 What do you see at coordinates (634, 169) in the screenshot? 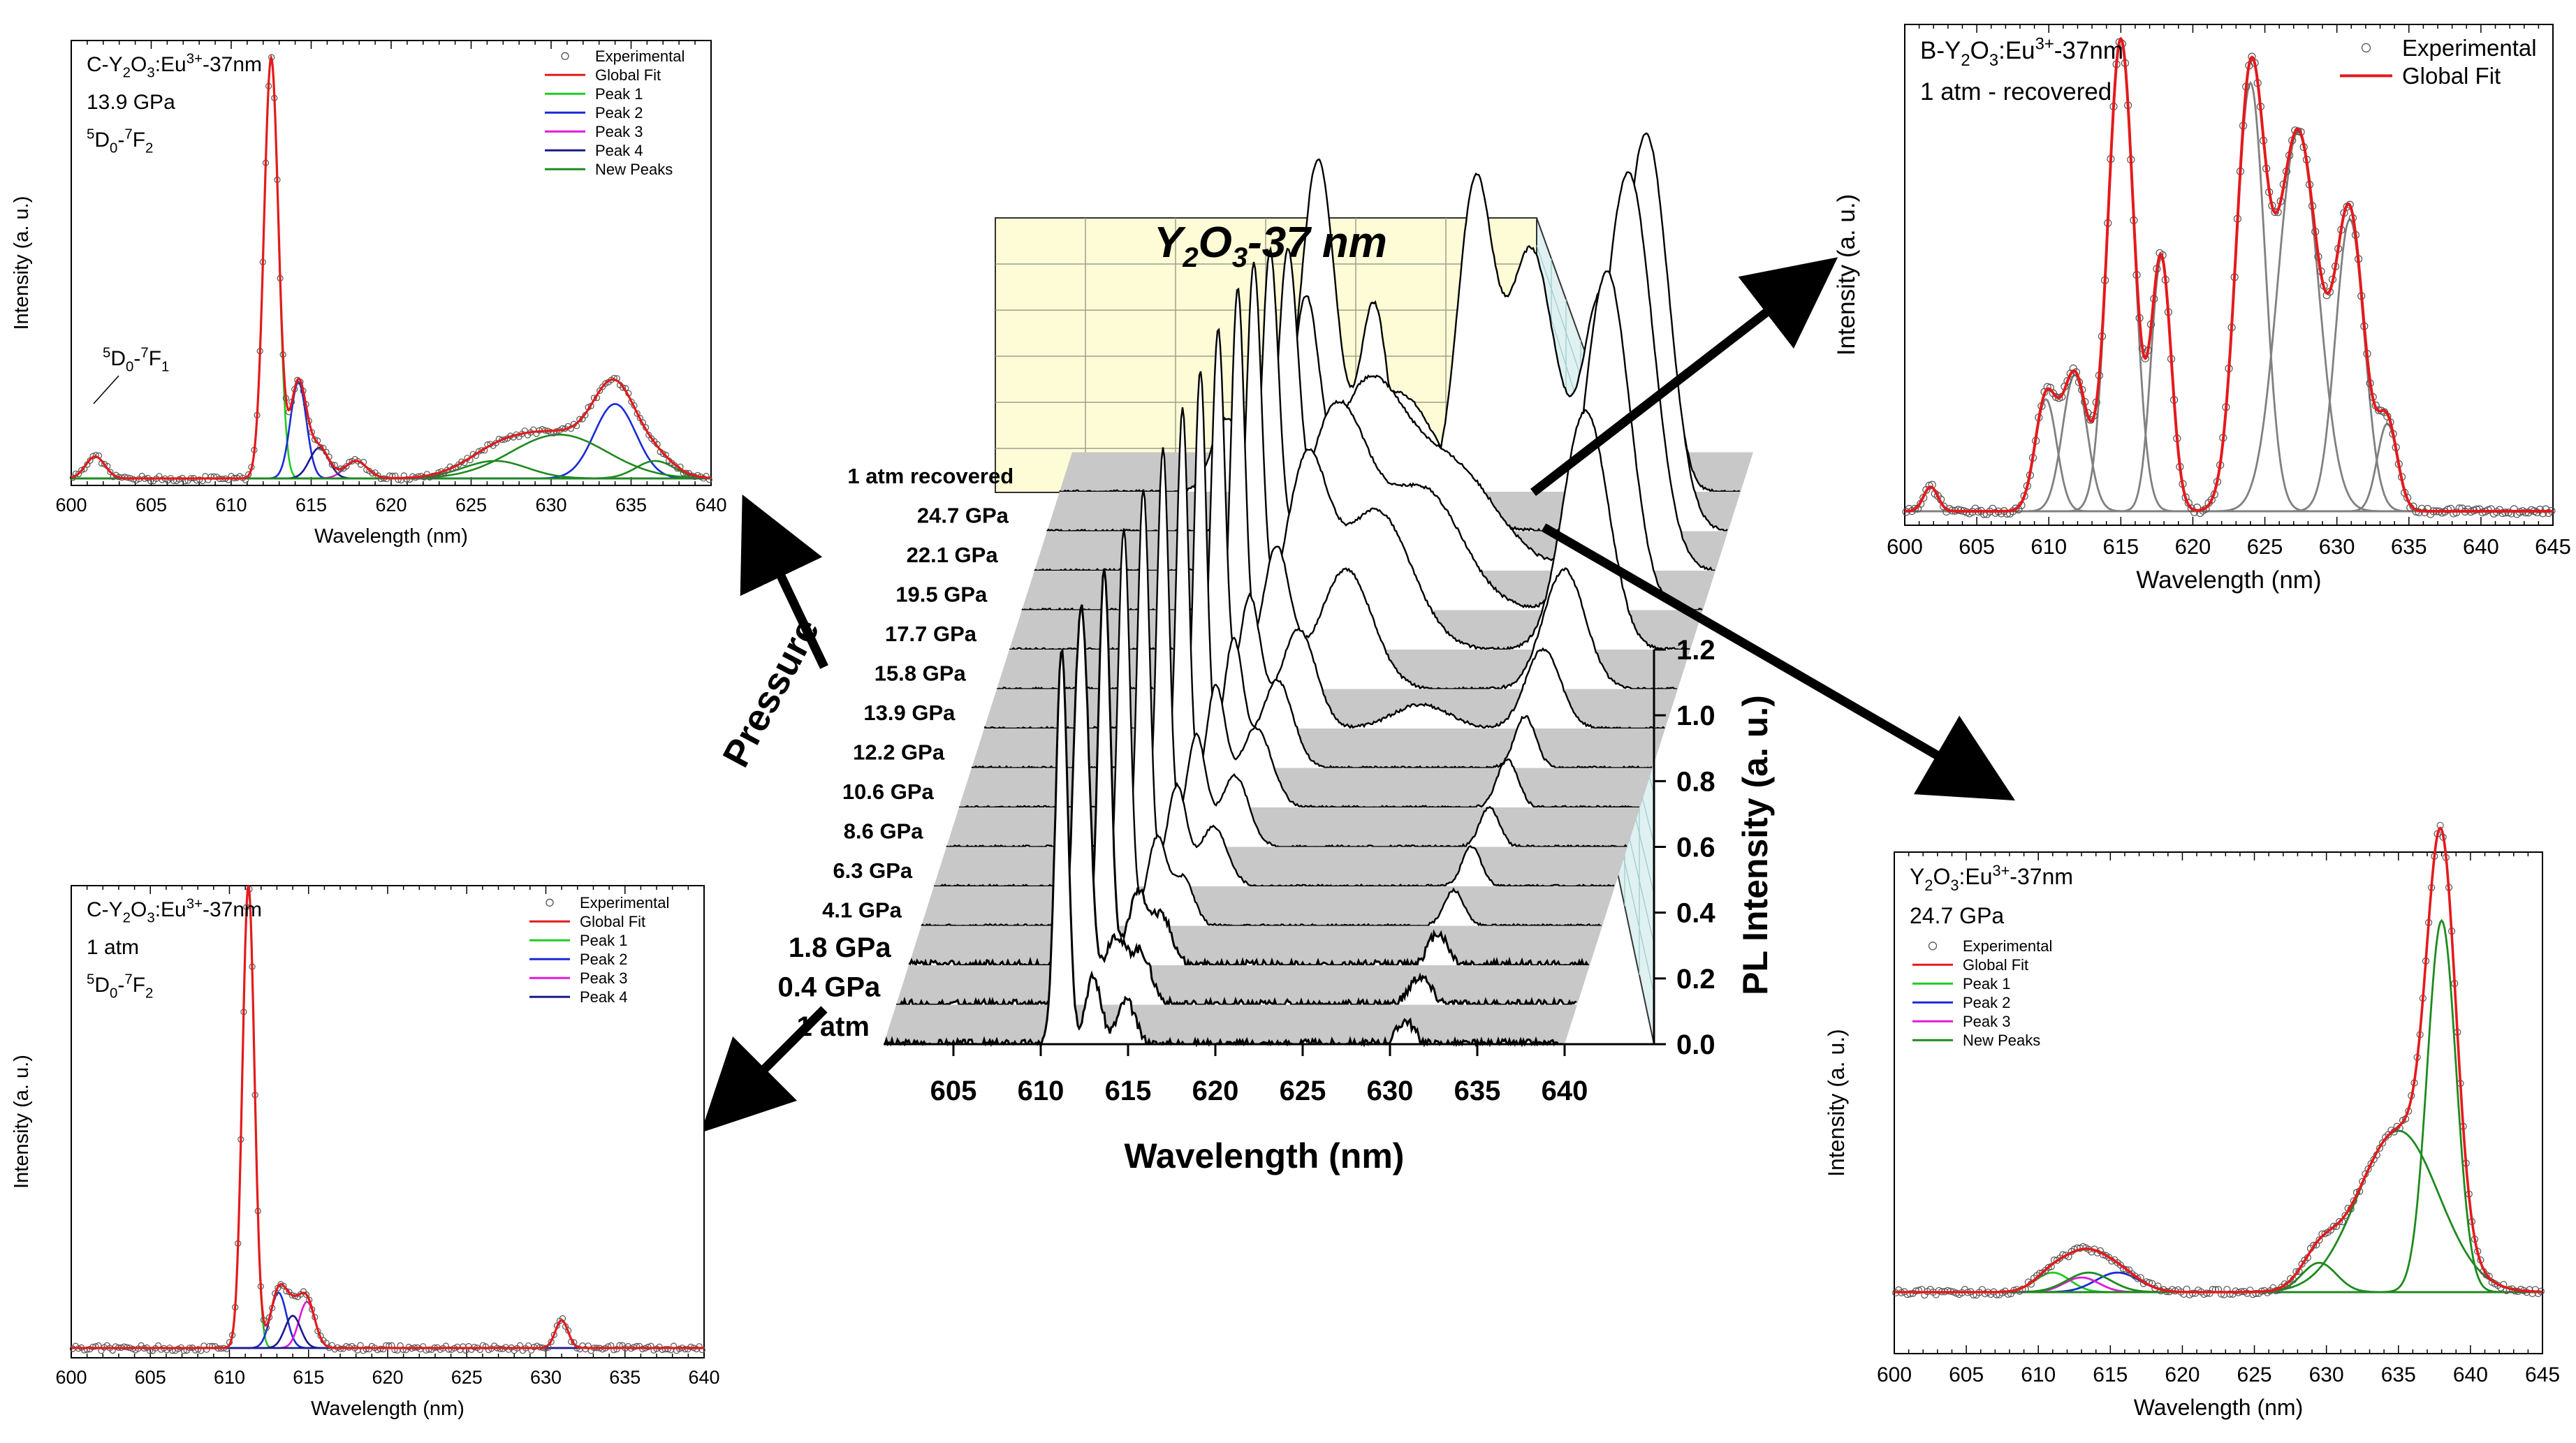
I see `legend-label-new-peaks: New Peaks` at bounding box center [634, 169].